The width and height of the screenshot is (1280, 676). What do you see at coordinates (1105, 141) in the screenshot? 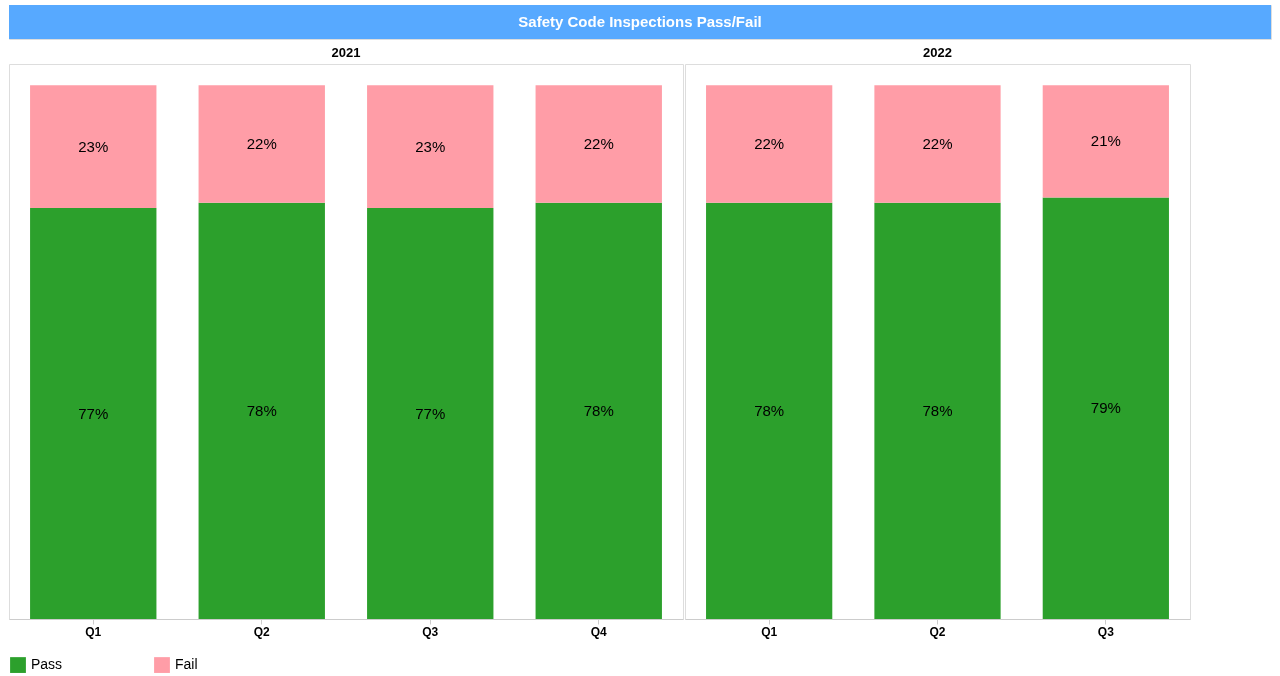
I see `data-label: 21%` at bounding box center [1105, 141].